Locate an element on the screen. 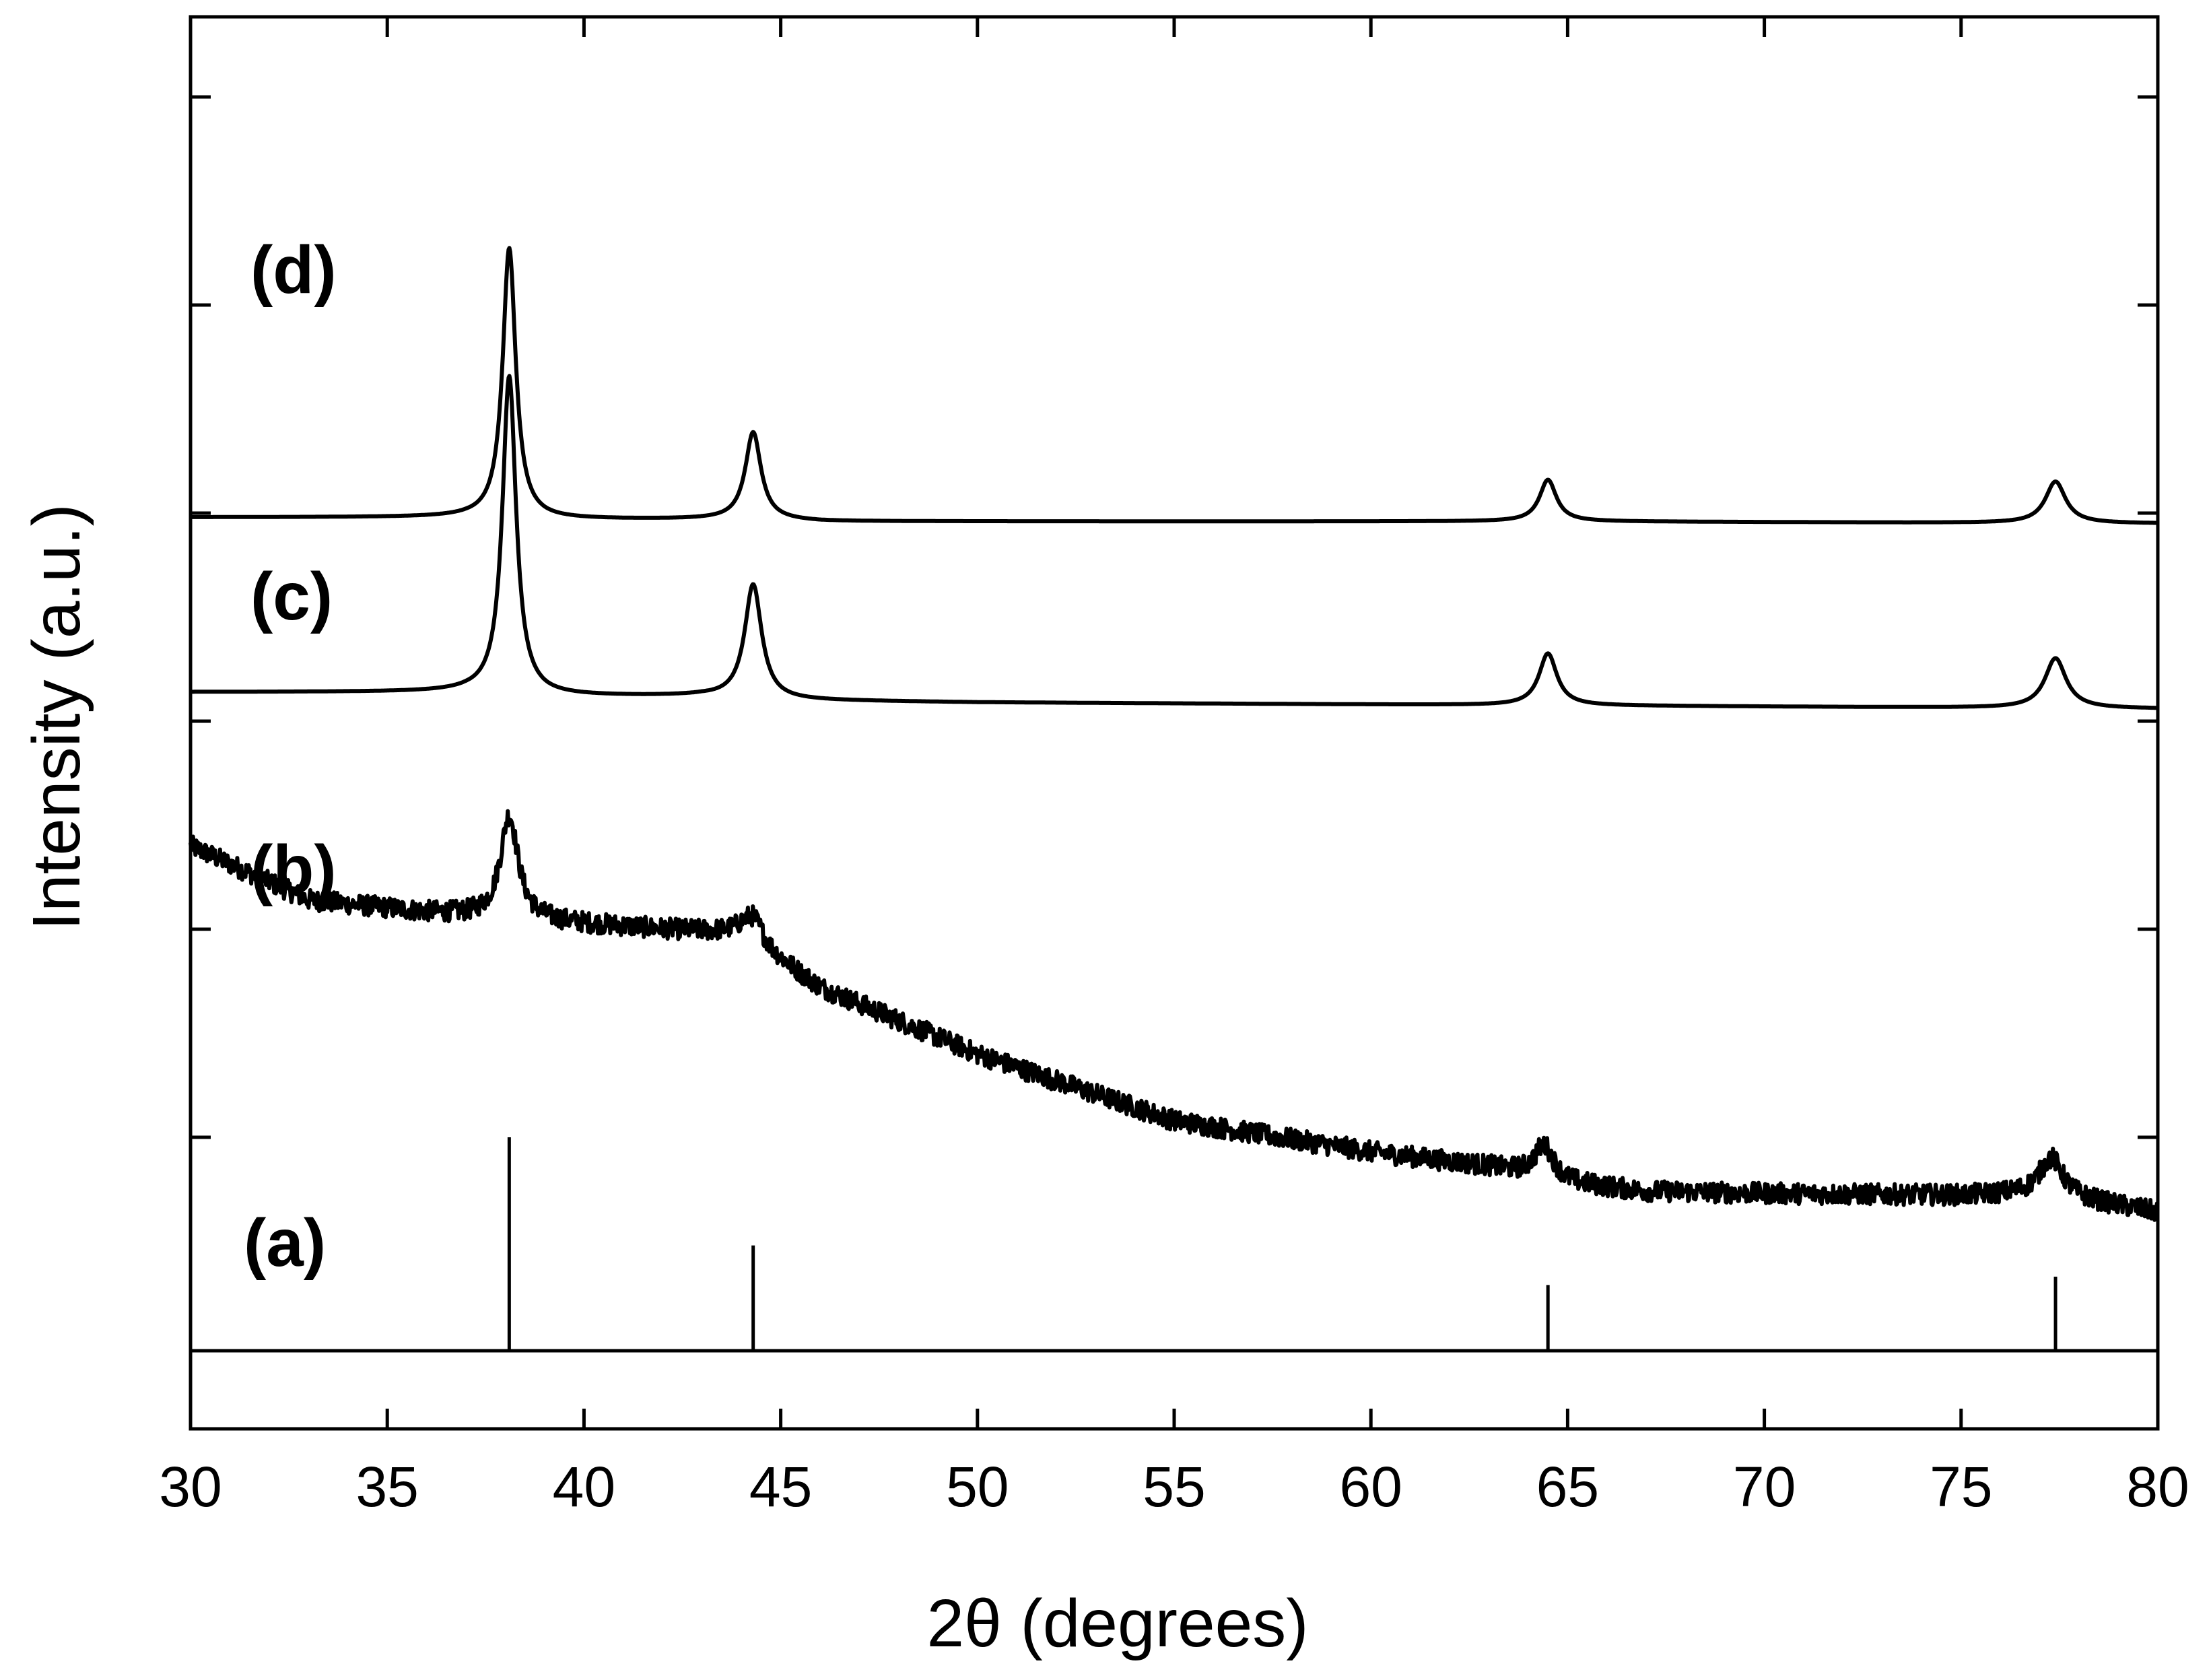 This screenshot has width=2211, height=1680. panel-label: (d) is located at coordinates (293, 270).